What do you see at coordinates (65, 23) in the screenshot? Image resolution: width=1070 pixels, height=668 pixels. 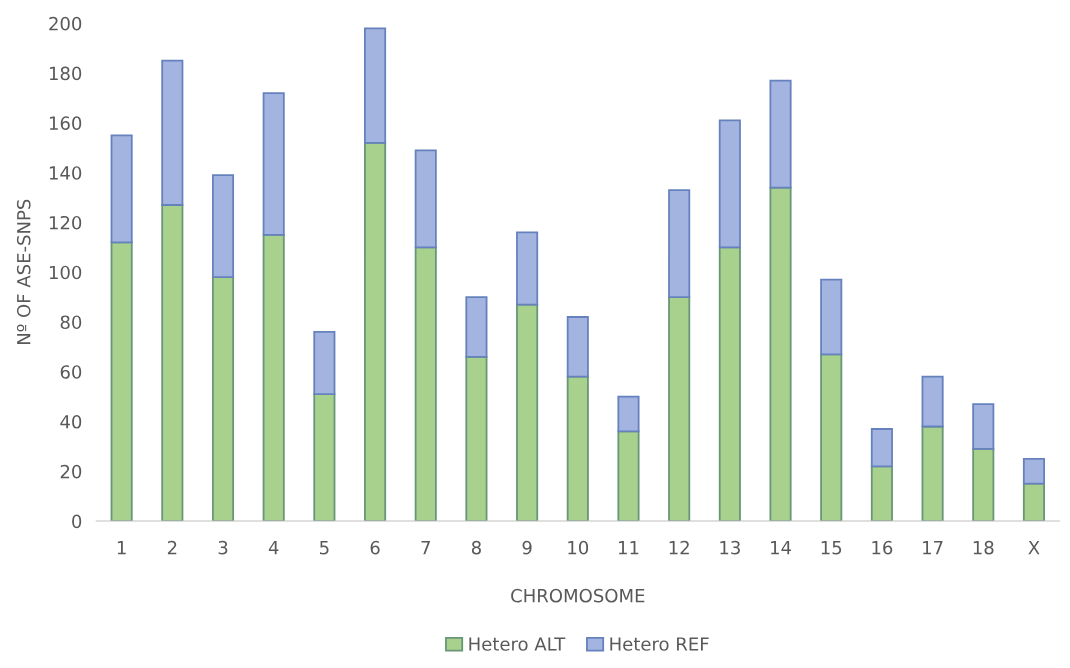 I see `y-tick-label: 200` at bounding box center [65, 23].